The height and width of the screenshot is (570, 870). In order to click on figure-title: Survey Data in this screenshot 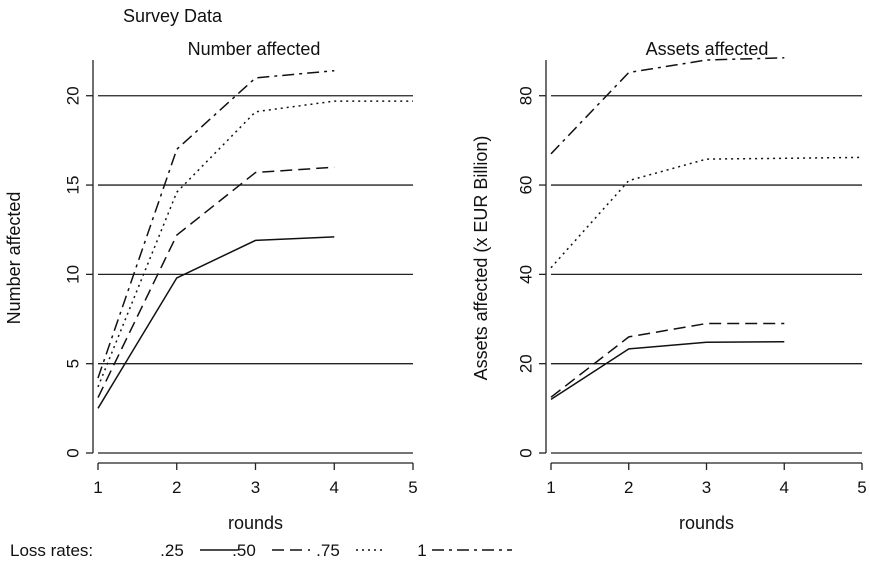, I will do `click(173, 16)`.